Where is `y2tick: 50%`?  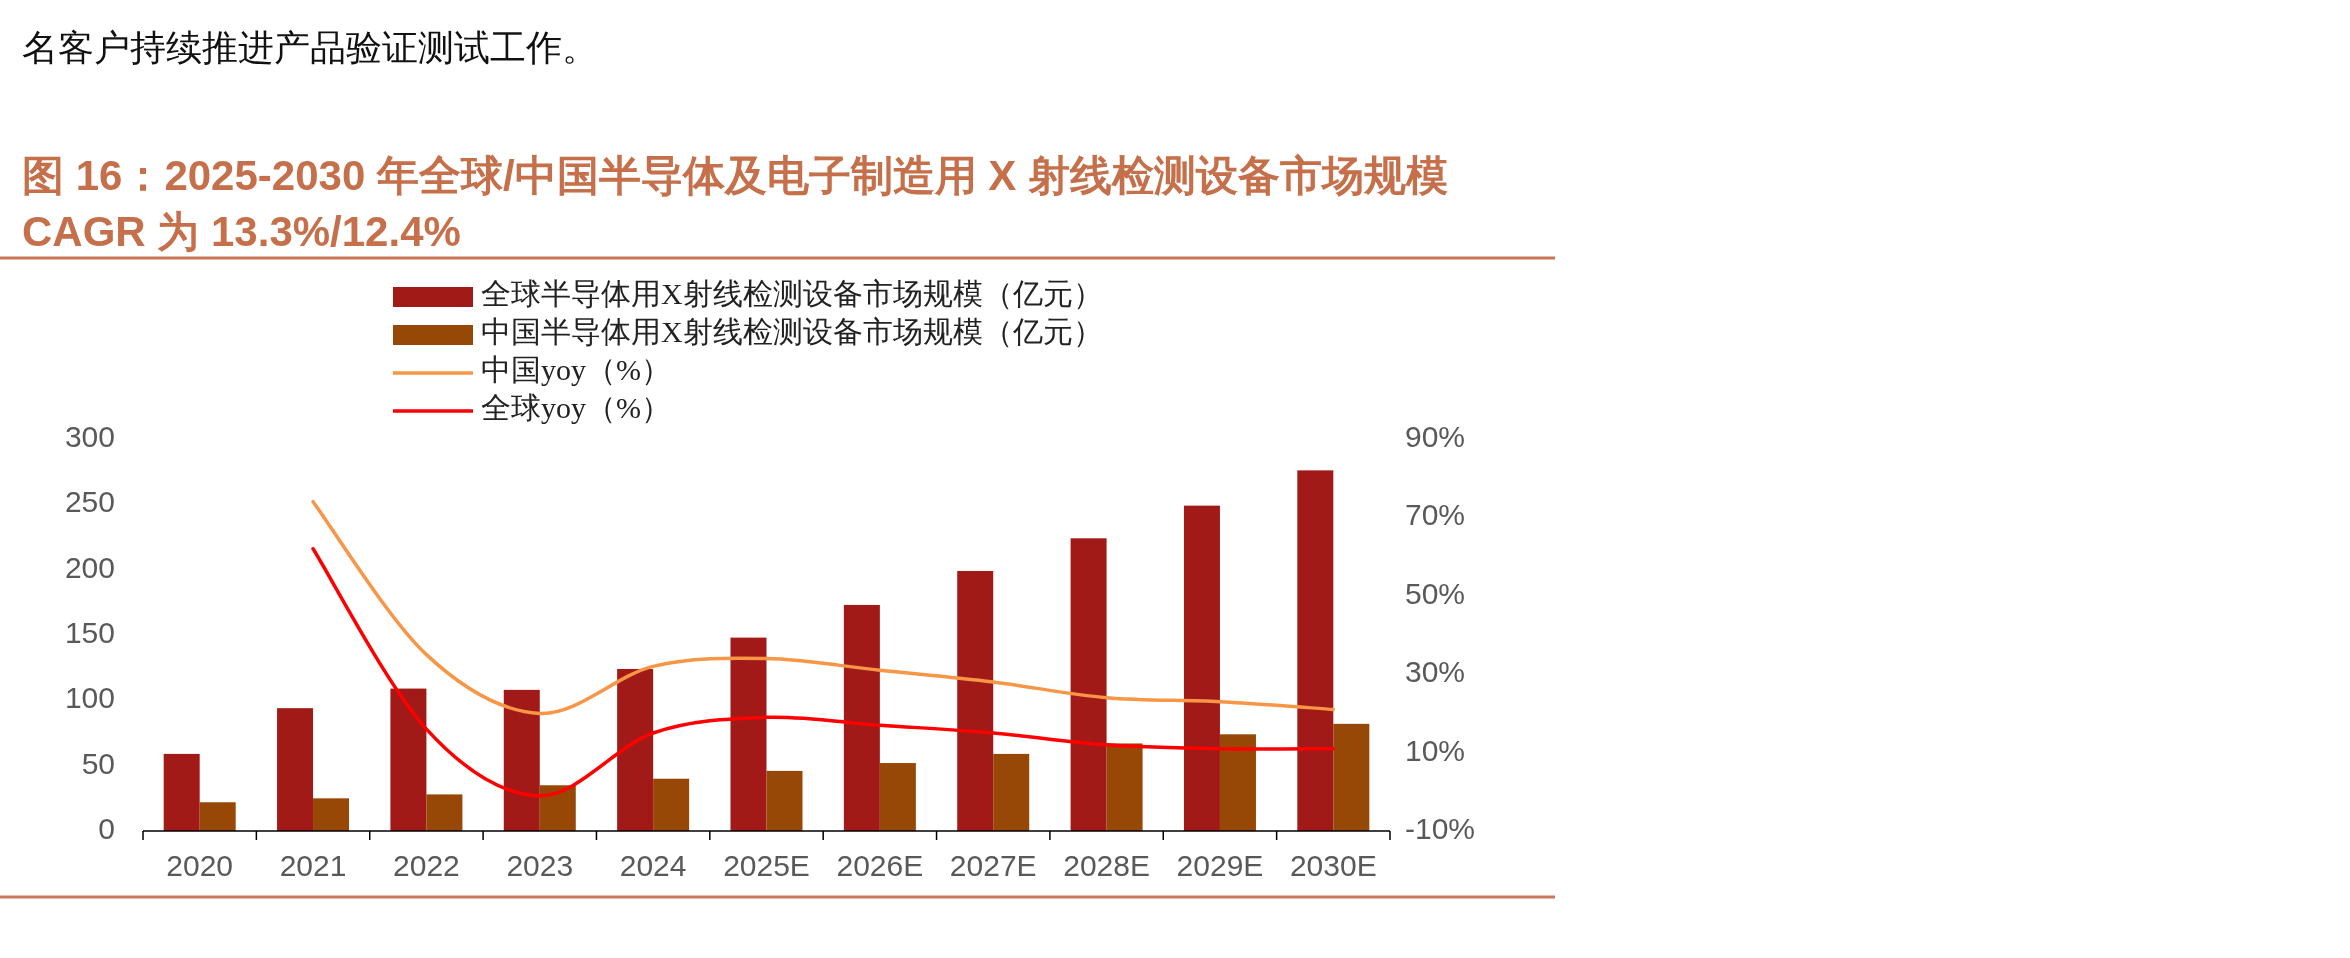
y2tick: 50% is located at coordinates (1435, 593).